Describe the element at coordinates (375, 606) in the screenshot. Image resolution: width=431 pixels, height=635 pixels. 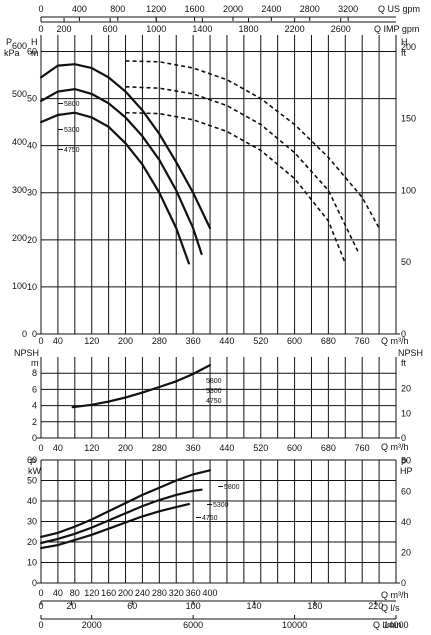
I see `ls-tick-label: 220` at that location.